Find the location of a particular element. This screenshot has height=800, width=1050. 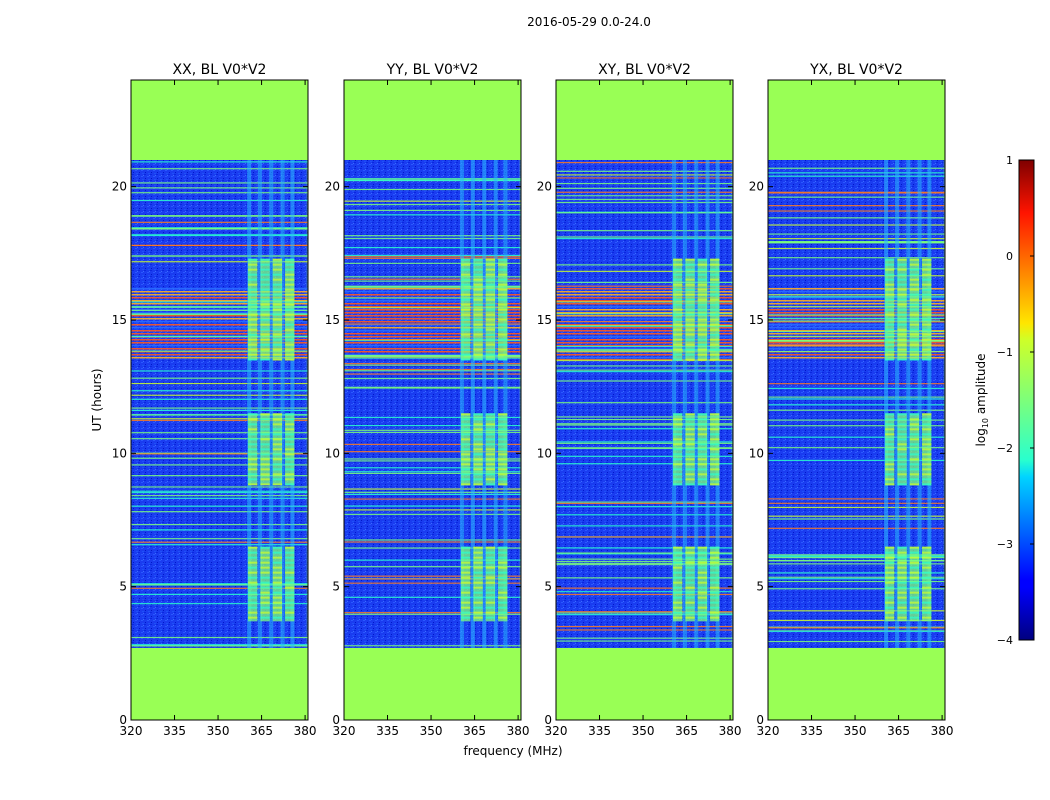

y-tick-label: 15 is located at coordinates (332, 320).